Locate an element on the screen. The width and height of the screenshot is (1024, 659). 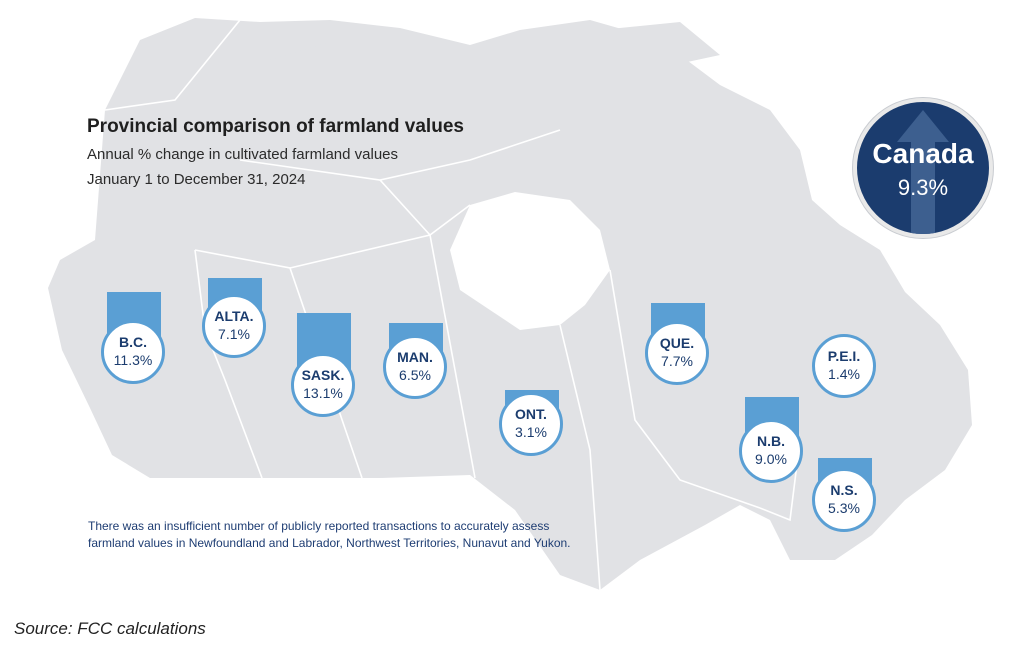
canada-label: Canada is located at coordinates (923, 153).